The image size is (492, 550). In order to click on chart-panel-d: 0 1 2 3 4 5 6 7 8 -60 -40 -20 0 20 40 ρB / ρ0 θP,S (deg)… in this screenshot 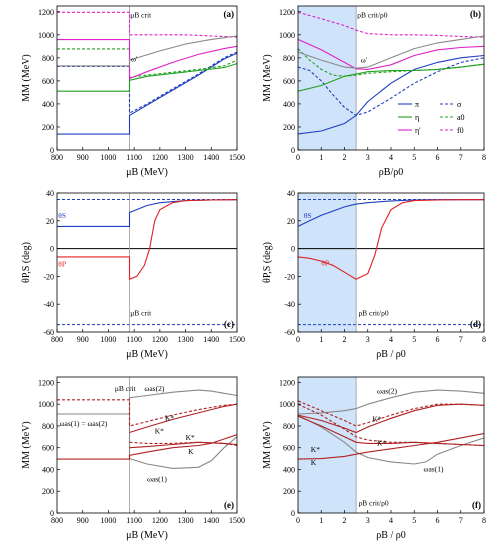, I will do `click(374, 274)`.